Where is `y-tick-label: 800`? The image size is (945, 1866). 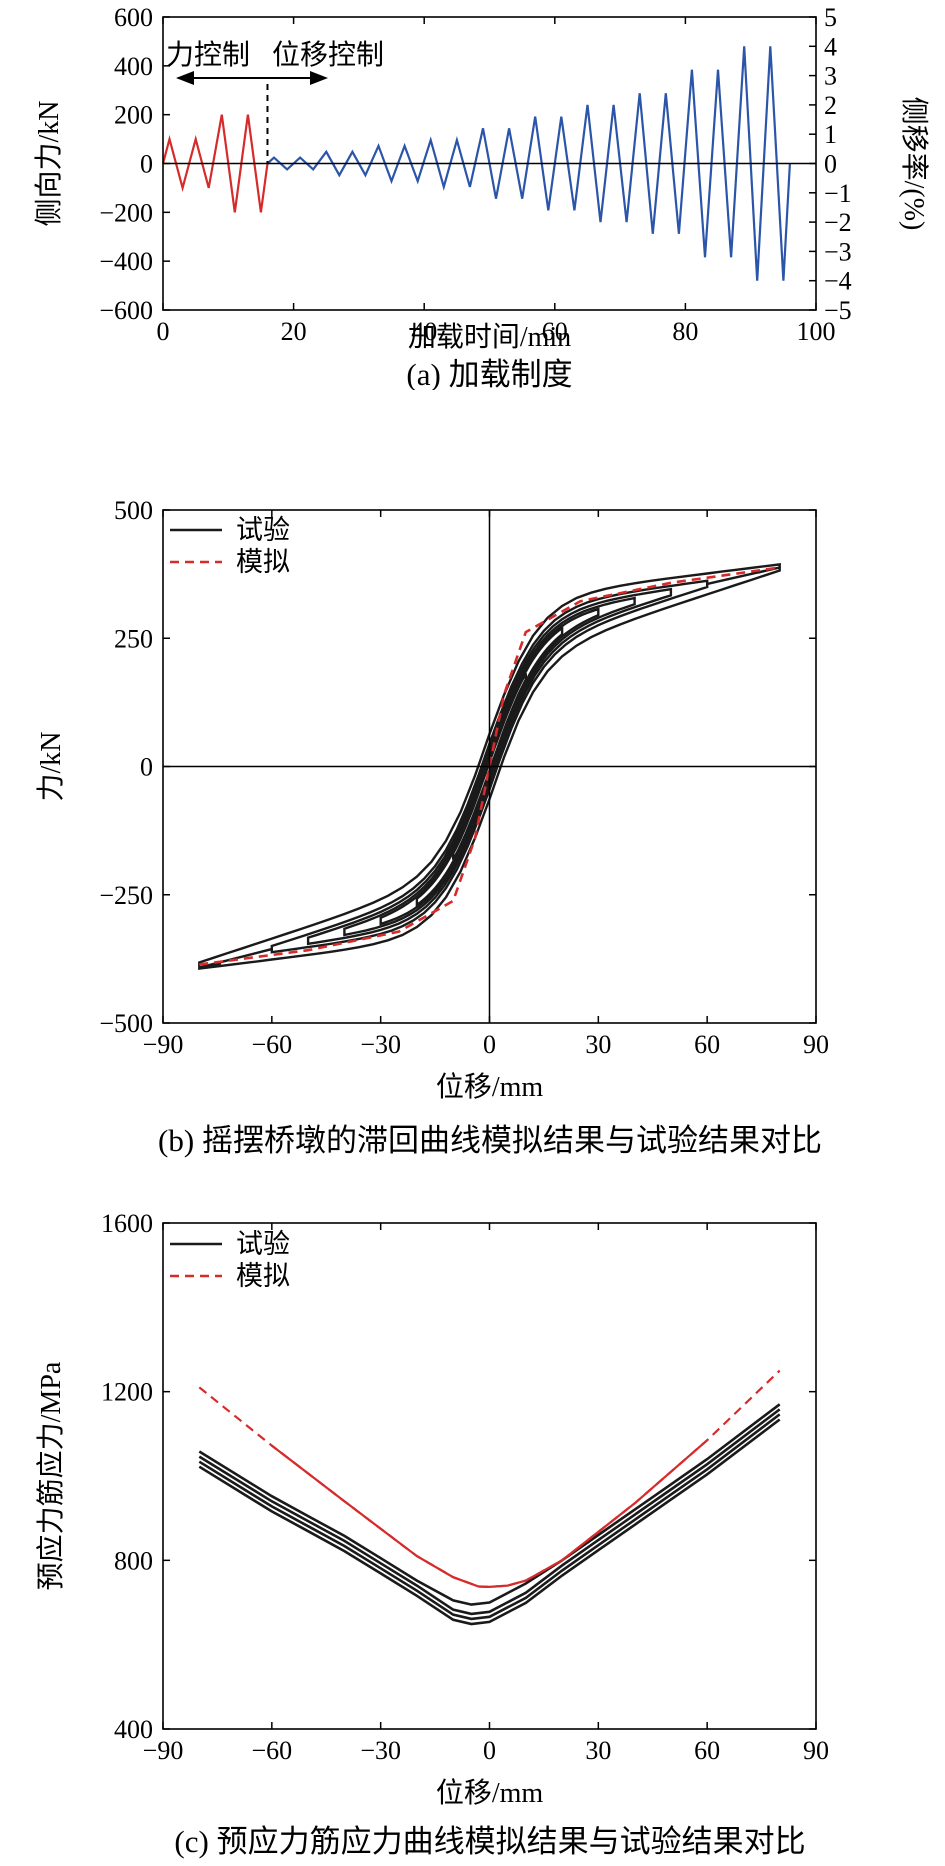
y-tick-label: 800 is located at coordinates (133, 1560).